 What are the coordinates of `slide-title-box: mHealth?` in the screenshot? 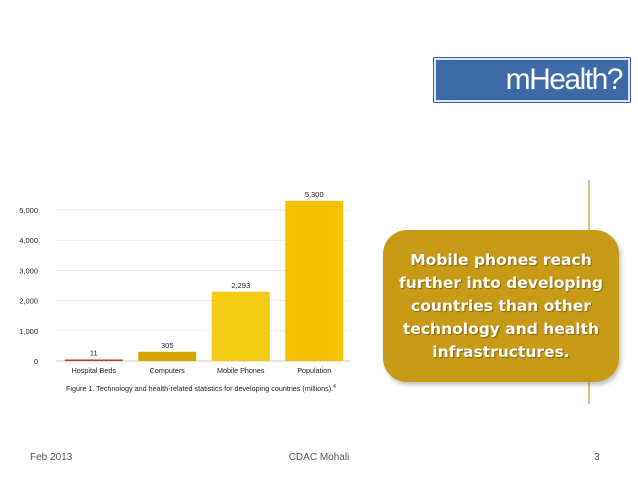 It's located at (532, 80).